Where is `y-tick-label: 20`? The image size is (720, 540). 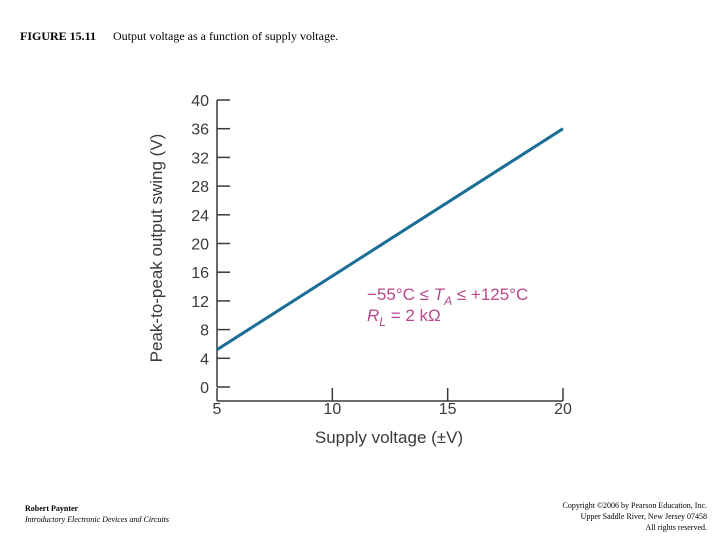
y-tick-label: 20 is located at coordinates (200, 245).